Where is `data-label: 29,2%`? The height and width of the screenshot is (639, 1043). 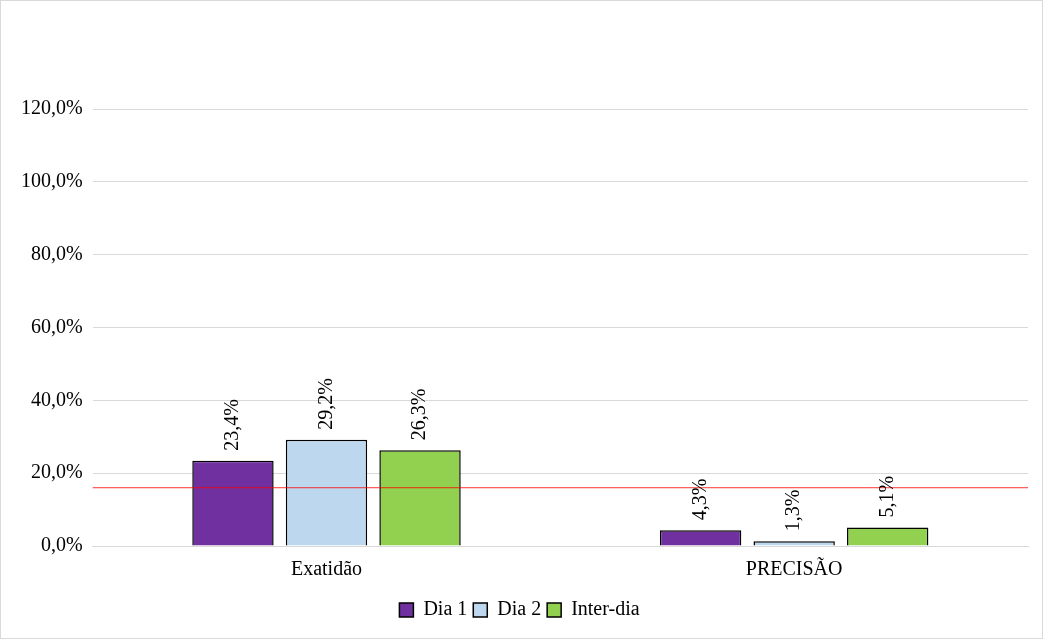
data-label: 29,2% is located at coordinates (324, 403).